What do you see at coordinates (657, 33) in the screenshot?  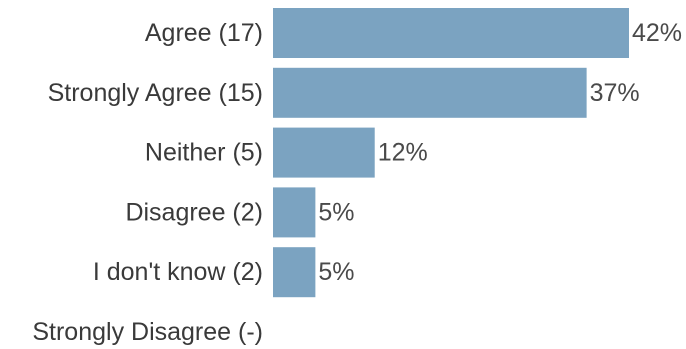 I see `value-label: 42%` at bounding box center [657, 33].